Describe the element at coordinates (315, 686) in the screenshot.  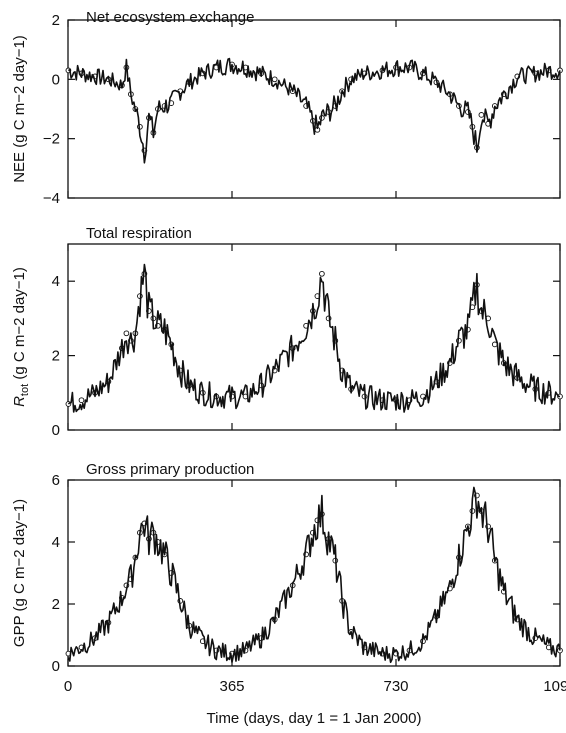
I see `x-tick-labels: 0 365 730 1095` at that location.